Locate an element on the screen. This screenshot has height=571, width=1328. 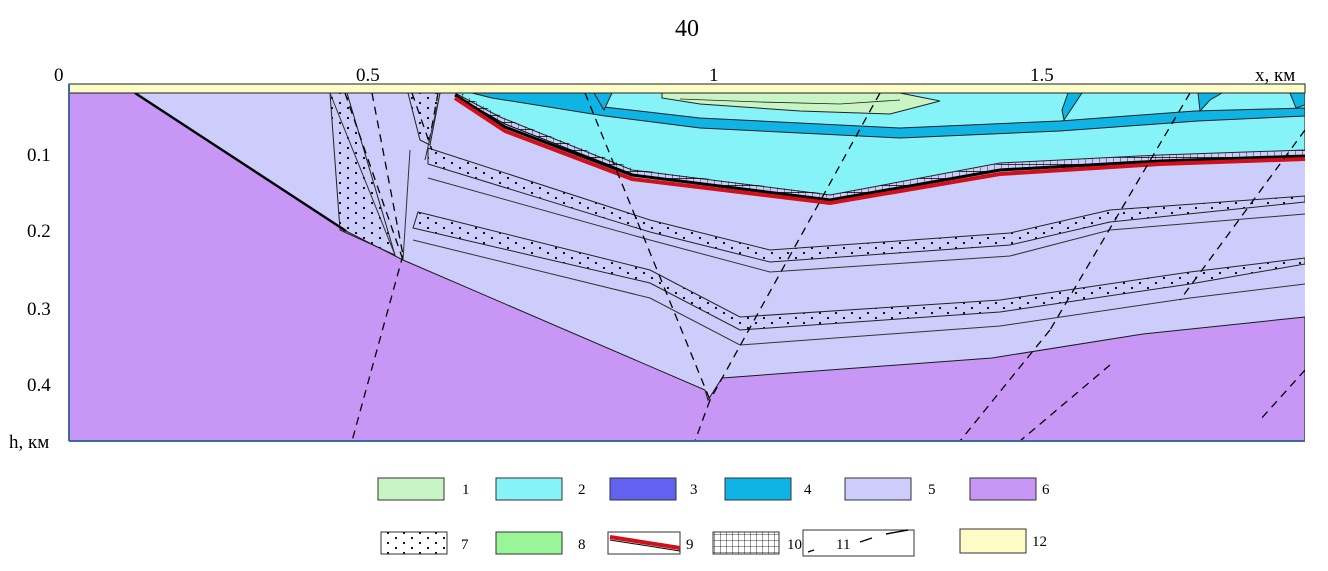
lens-layer is located at coordinates (801, 103).